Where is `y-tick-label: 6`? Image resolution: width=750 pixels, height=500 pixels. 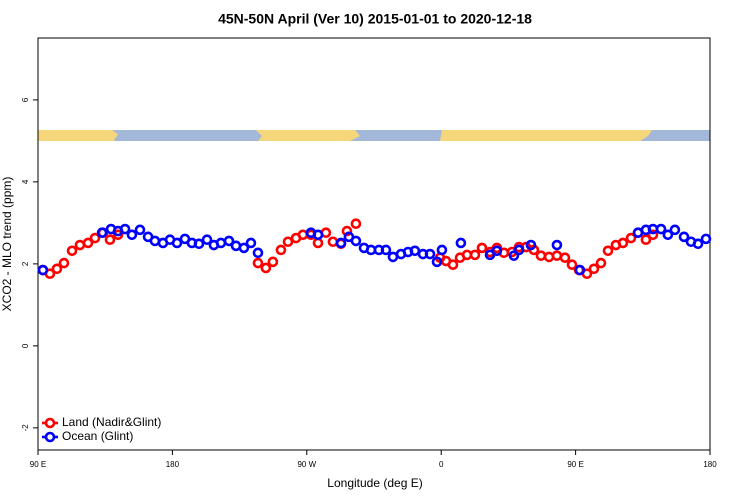
y-tick-label: 6 is located at coordinates (25, 99).